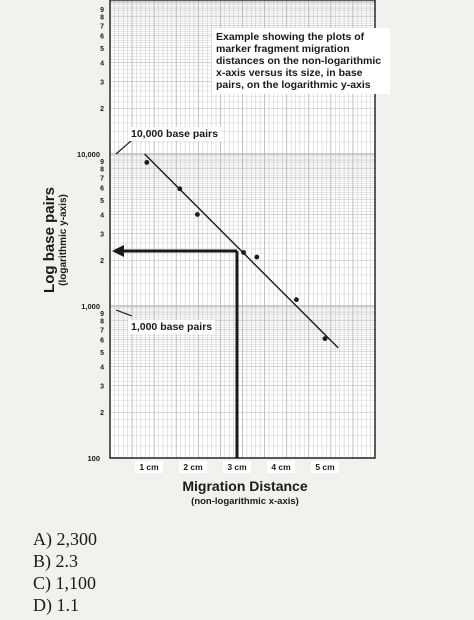  Describe the element at coordinates (64, 583) in the screenshot. I see `option-c: C) 1,100` at that location.